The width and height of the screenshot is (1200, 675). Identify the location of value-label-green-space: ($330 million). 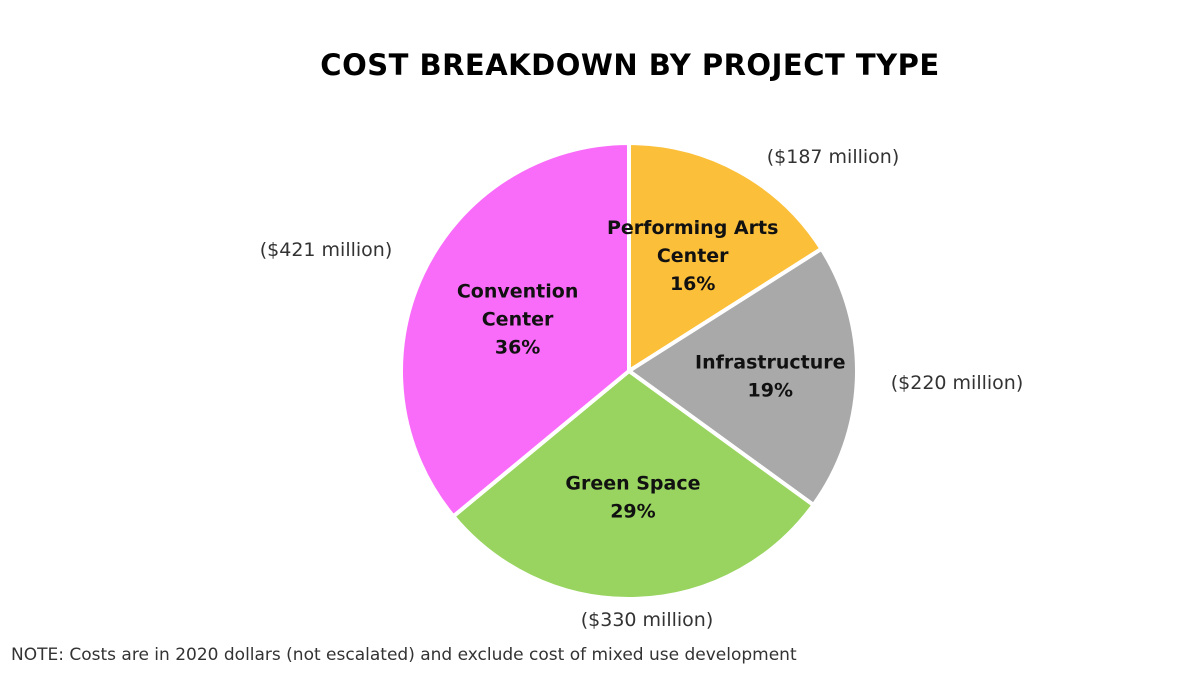
(647, 620).